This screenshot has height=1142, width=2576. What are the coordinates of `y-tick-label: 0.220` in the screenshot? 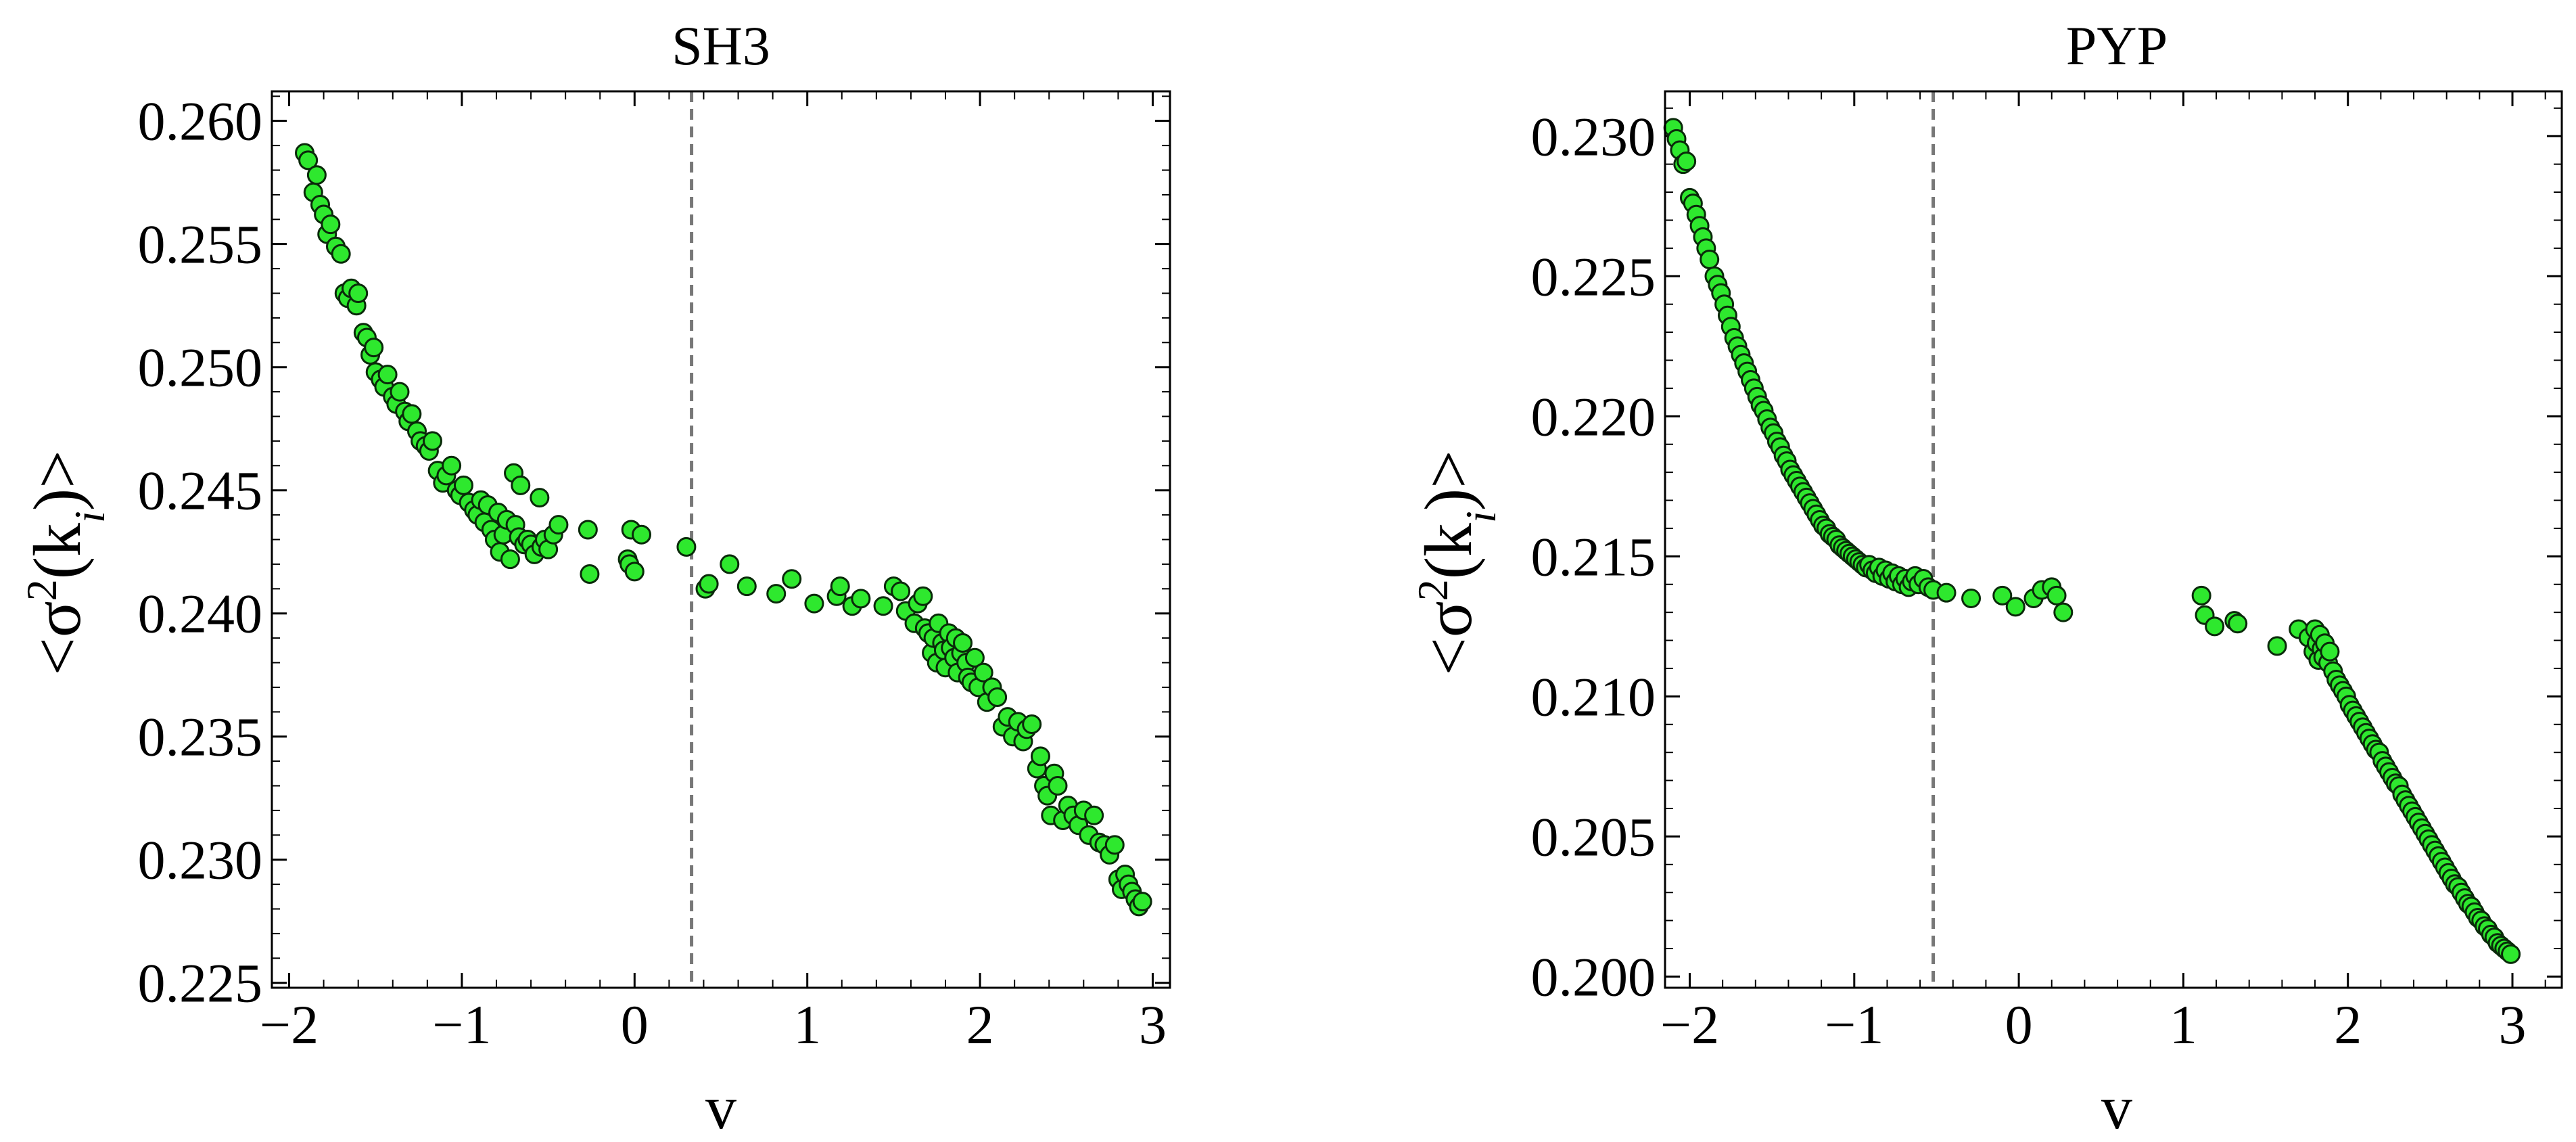 It's located at (1593, 416).